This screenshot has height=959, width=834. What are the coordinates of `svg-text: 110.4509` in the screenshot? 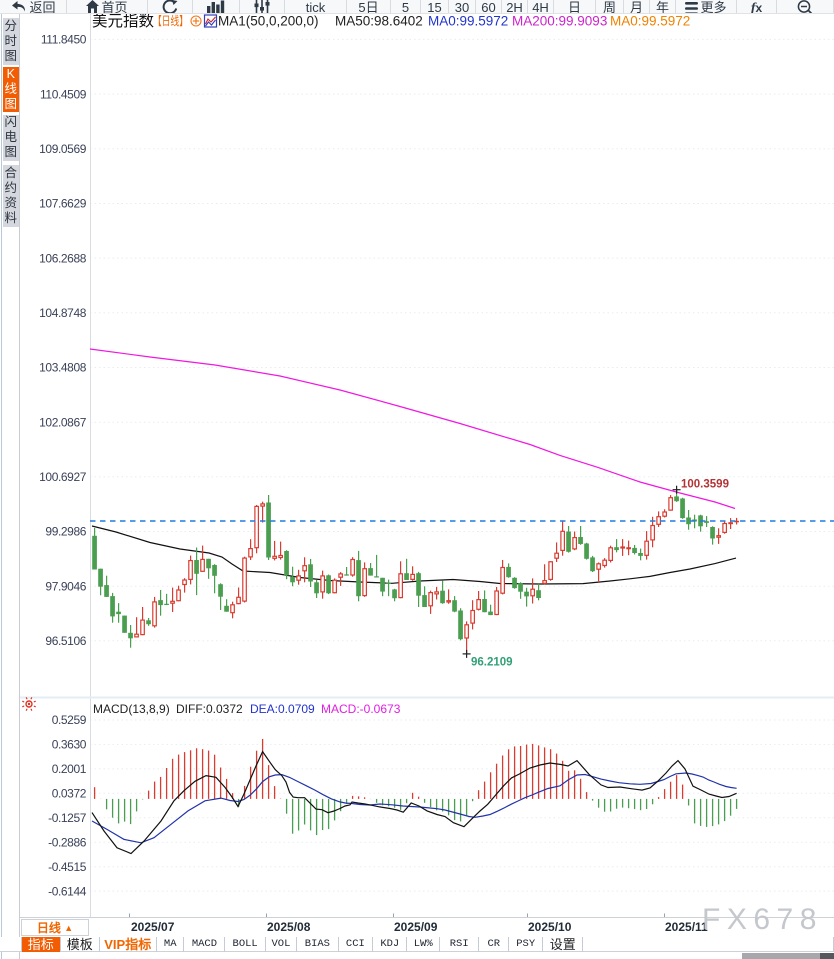 It's located at (63, 94).